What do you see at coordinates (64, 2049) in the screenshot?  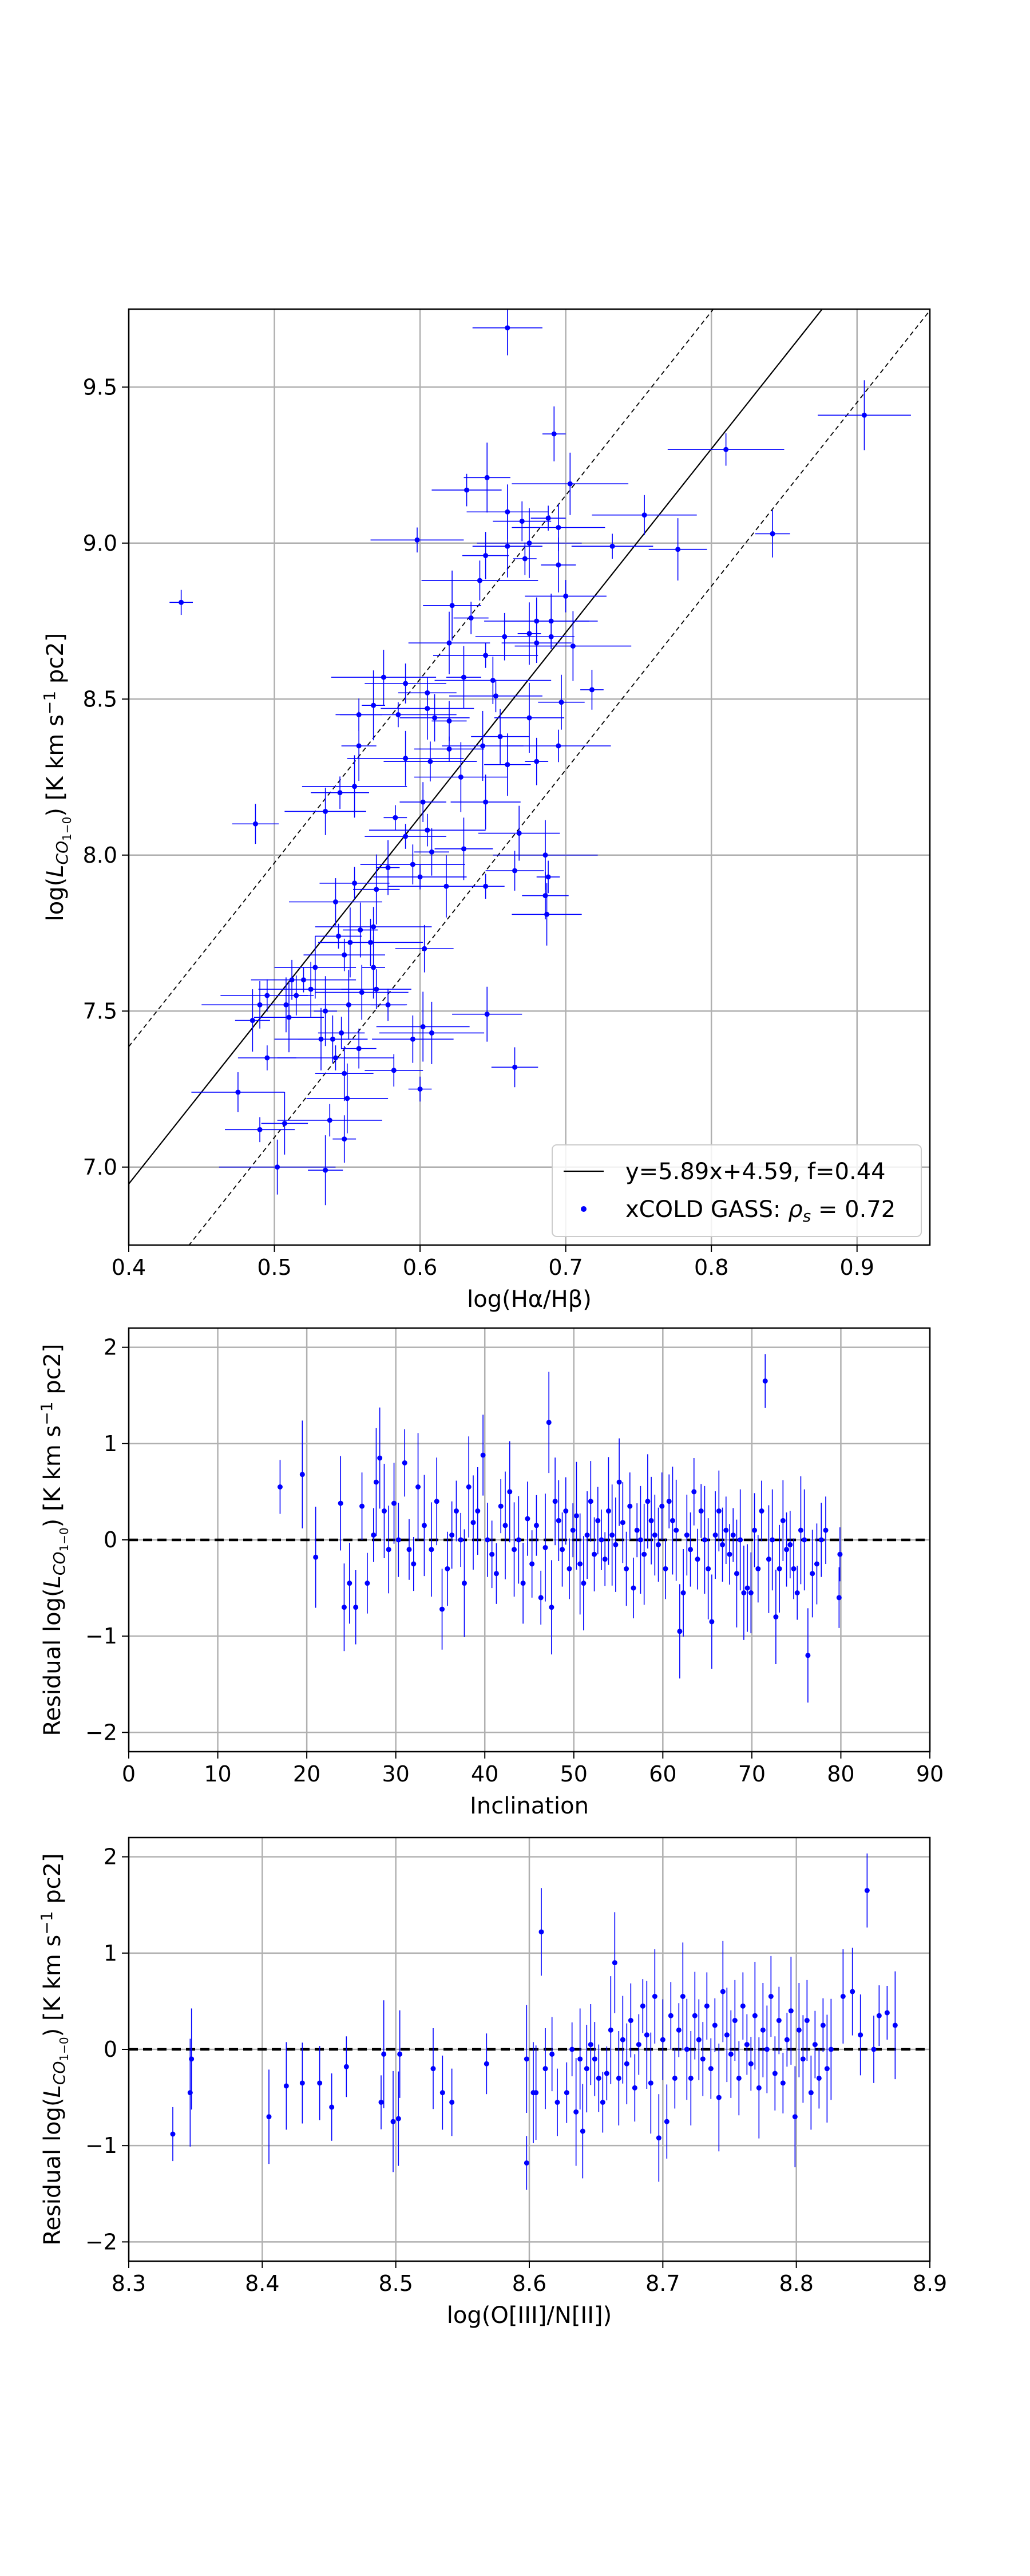 I see `y-axis-label-part: 1−0` at bounding box center [64, 2049].